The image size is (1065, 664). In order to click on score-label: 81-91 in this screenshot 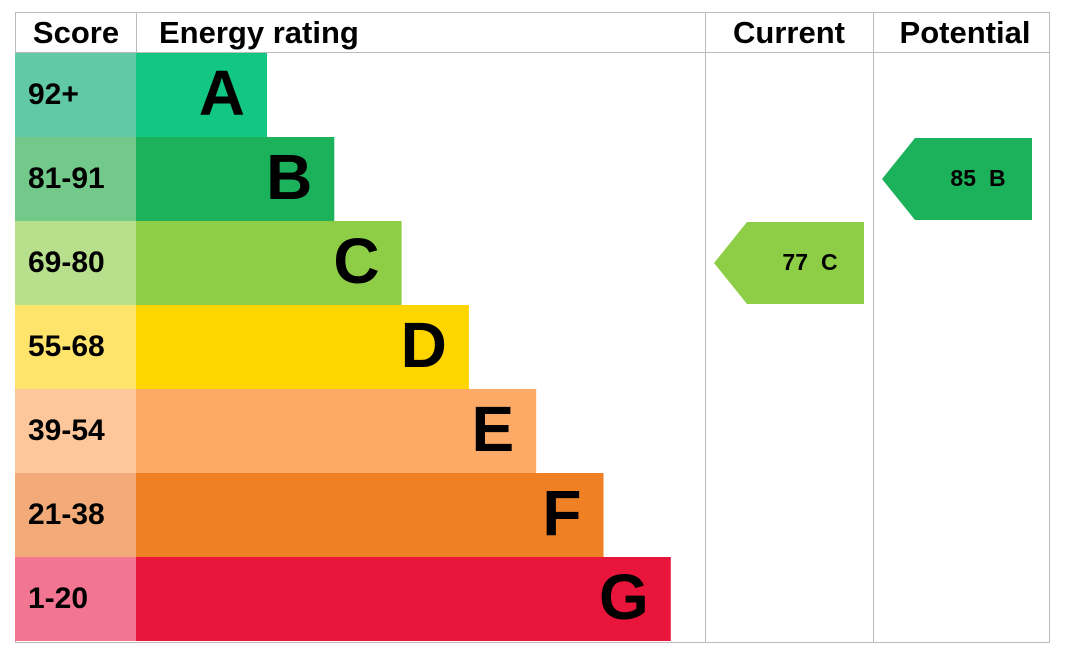, I will do `click(66, 178)`.